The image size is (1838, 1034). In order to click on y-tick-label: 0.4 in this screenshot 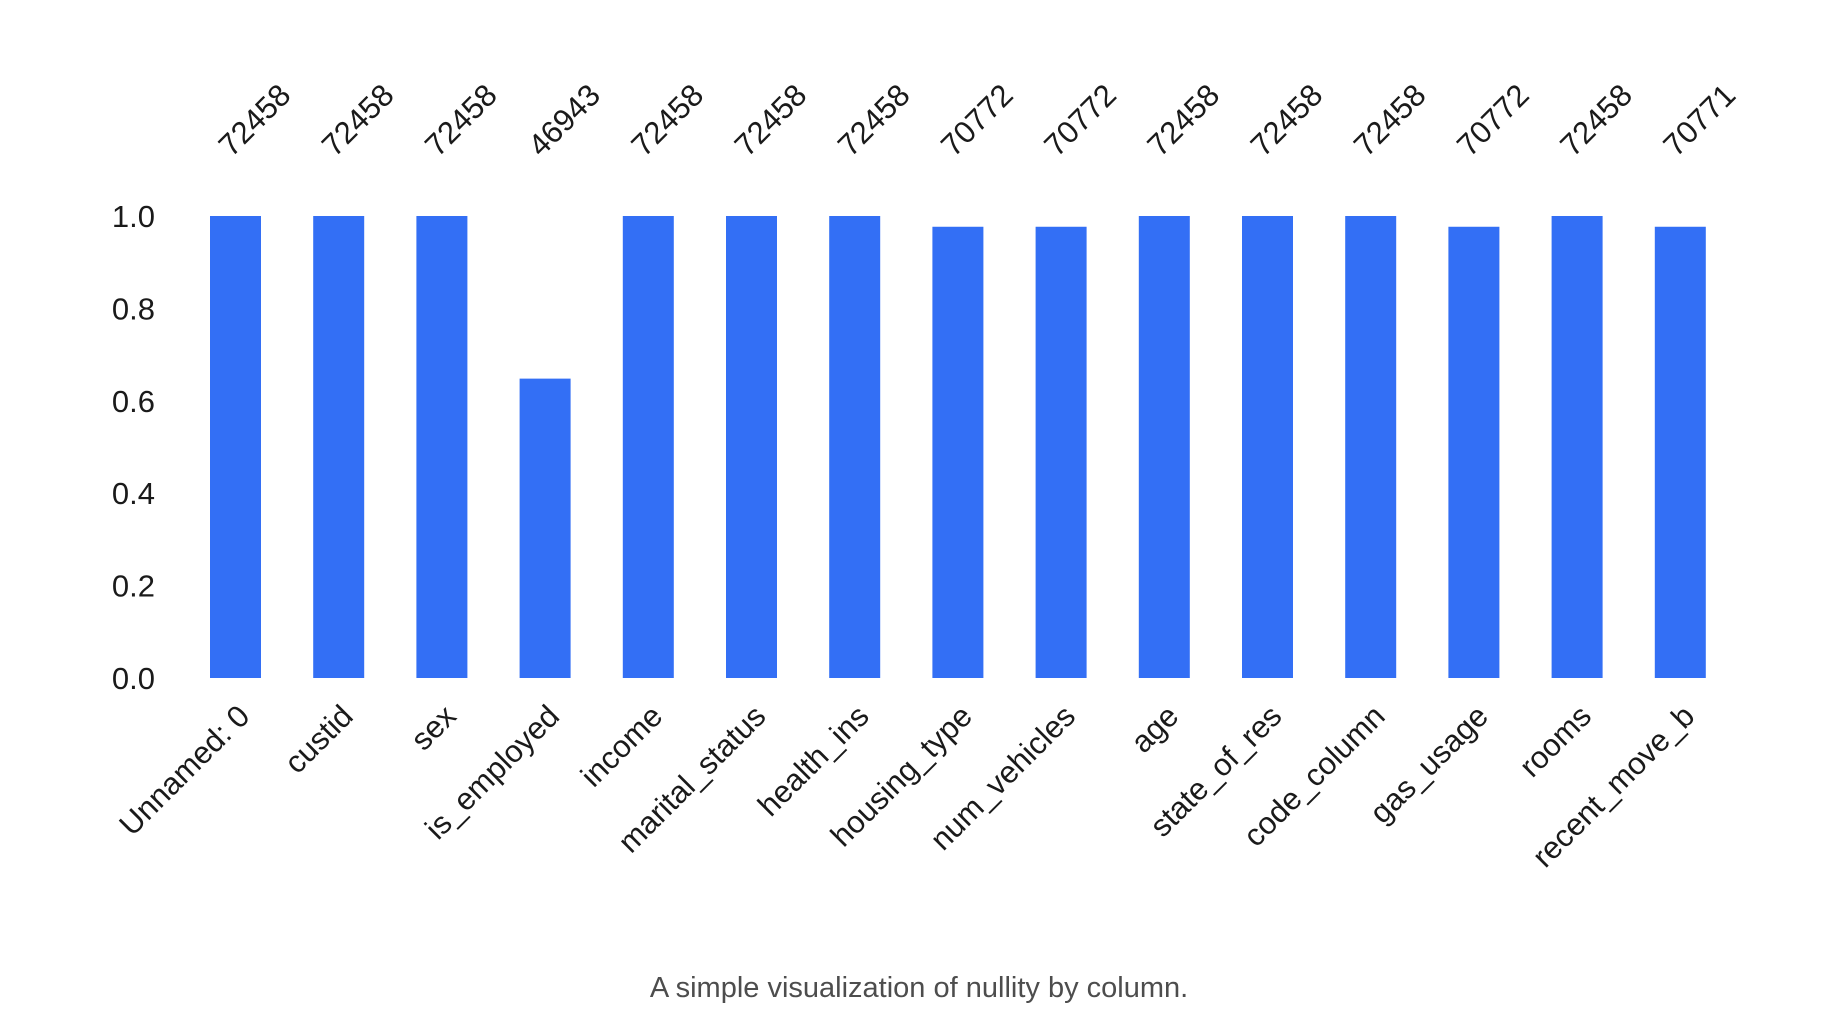, I will do `click(133, 493)`.